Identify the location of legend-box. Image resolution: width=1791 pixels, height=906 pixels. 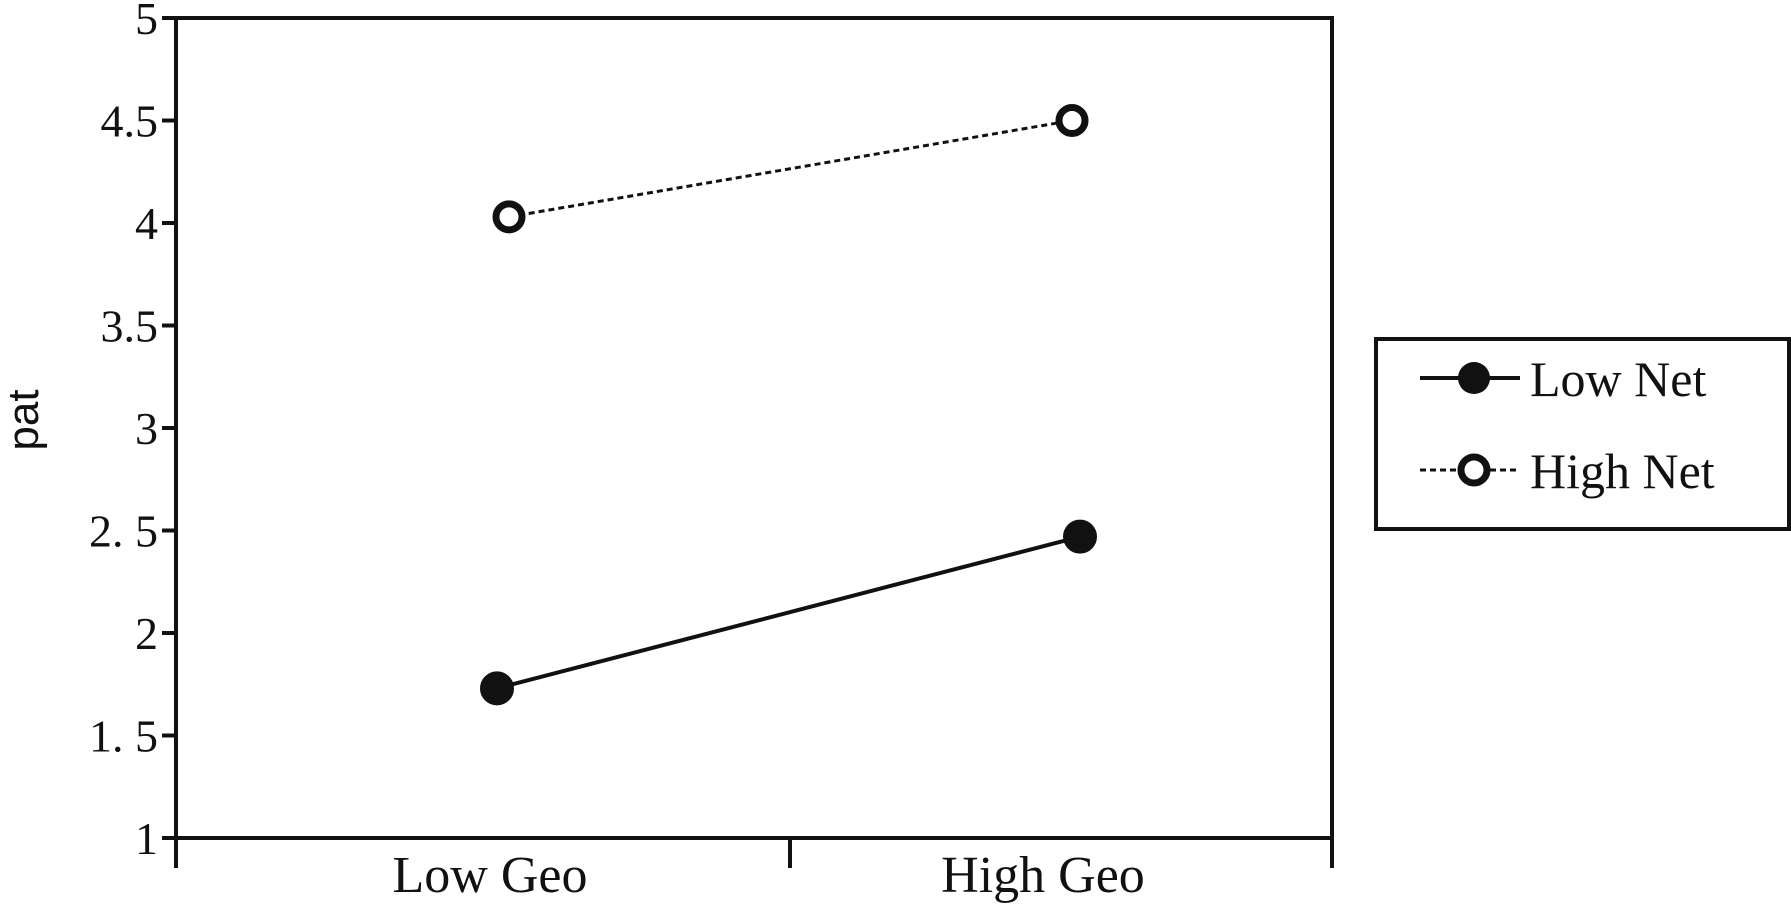
(1582, 434).